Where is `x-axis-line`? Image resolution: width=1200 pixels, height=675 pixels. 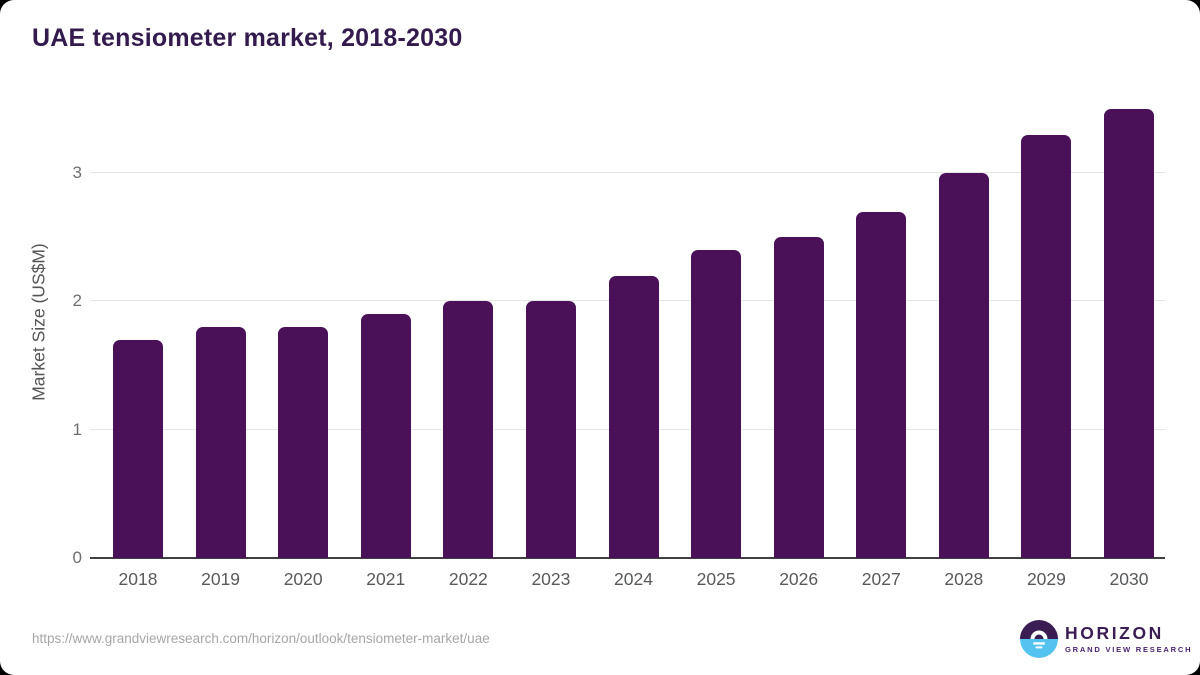
x-axis-line is located at coordinates (627, 558).